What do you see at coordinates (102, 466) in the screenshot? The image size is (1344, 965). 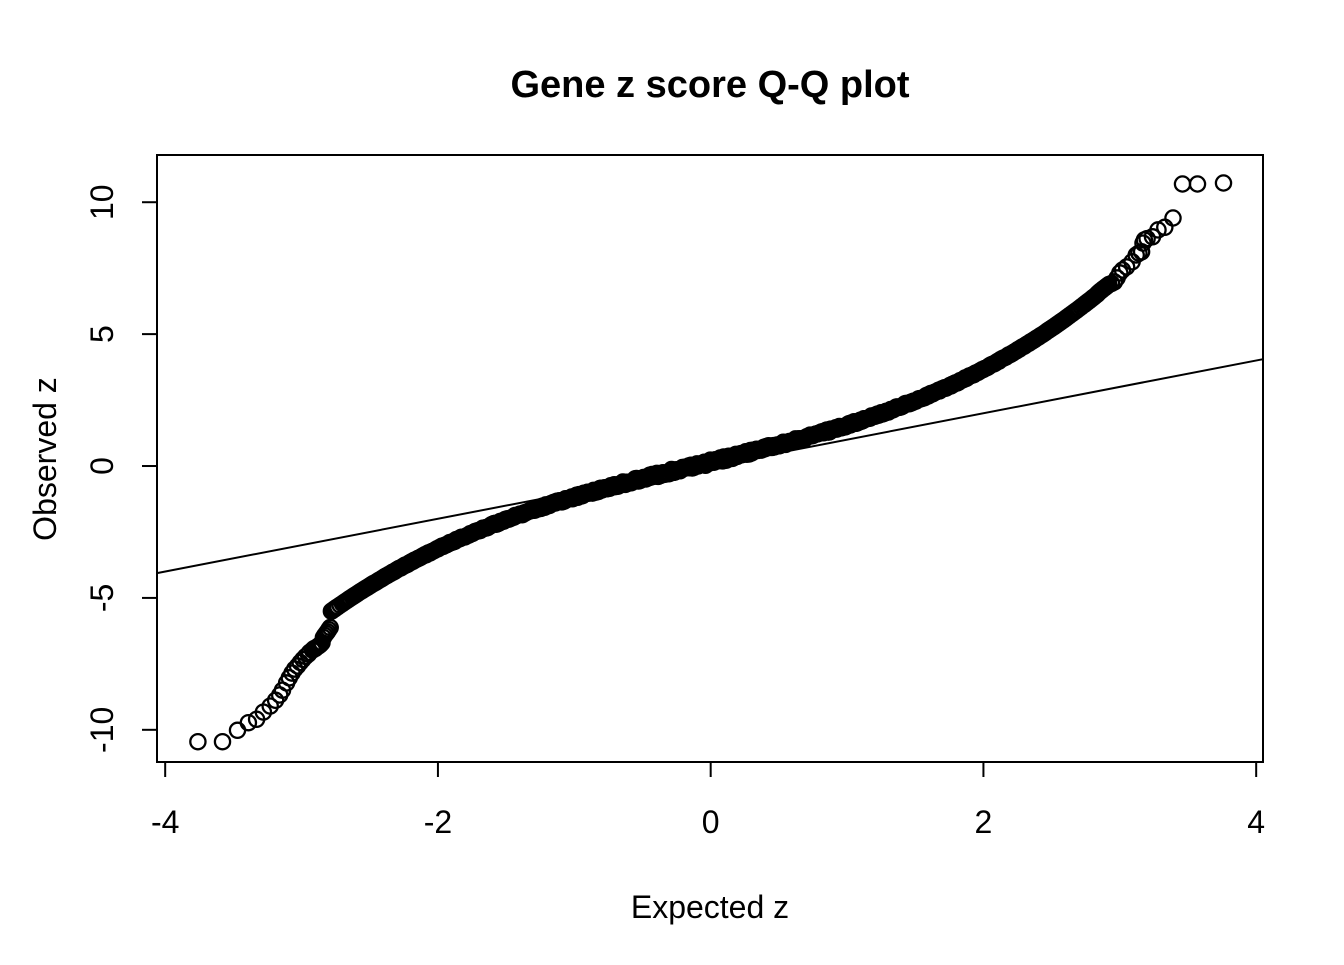 I see `y-tick-label: 0` at bounding box center [102, 466].